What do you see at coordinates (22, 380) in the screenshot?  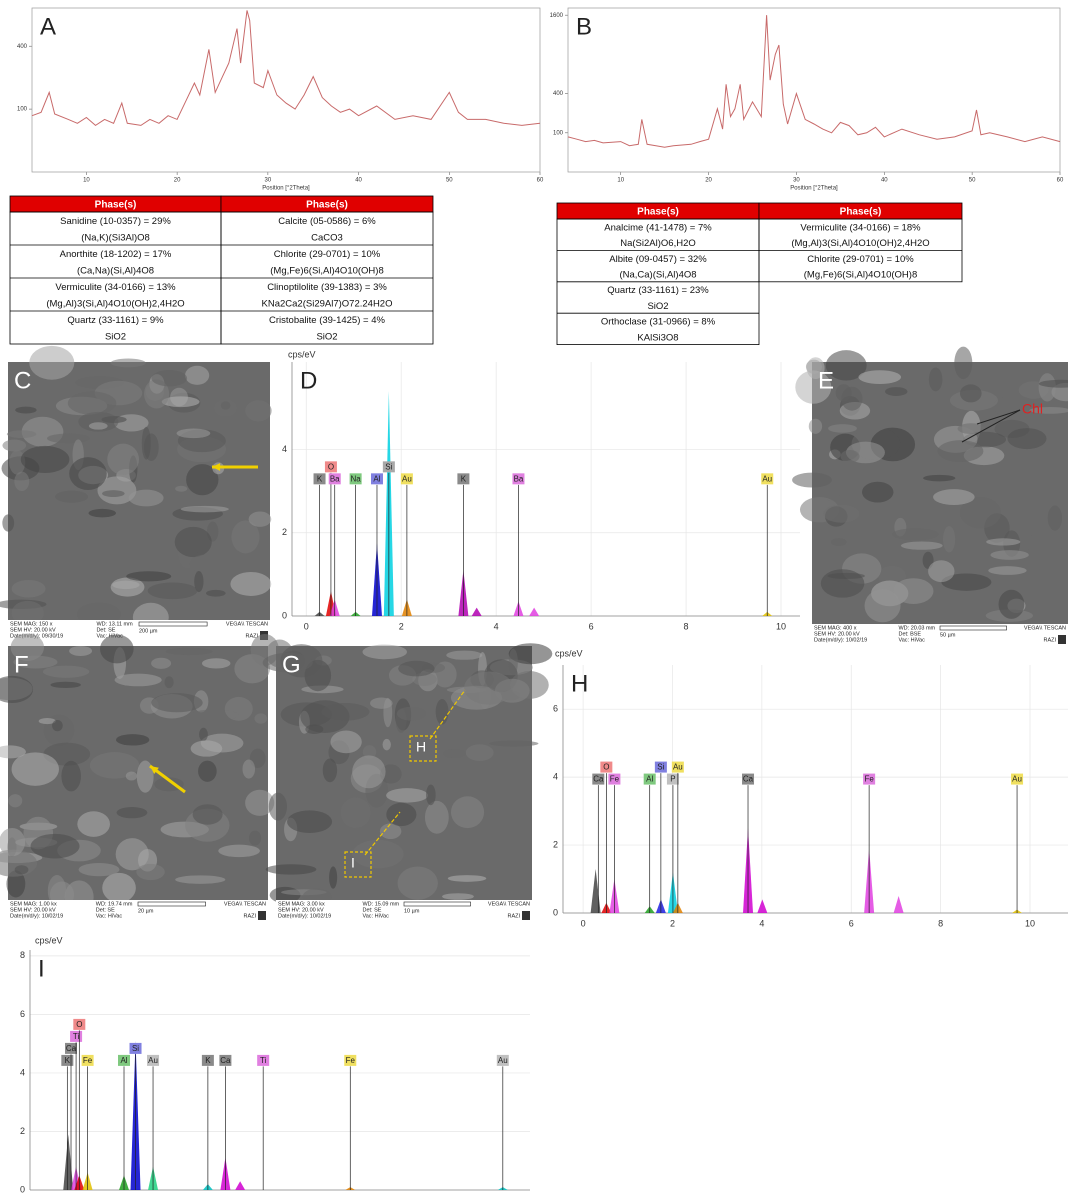 I see `panel-letter: C` at bounding box center [22, 380].